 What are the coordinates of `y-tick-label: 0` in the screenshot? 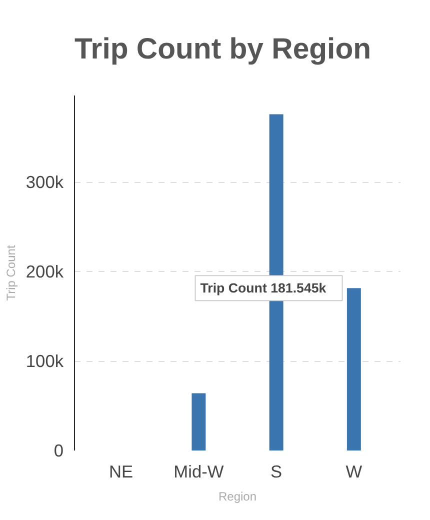 It's located at (59, 450).